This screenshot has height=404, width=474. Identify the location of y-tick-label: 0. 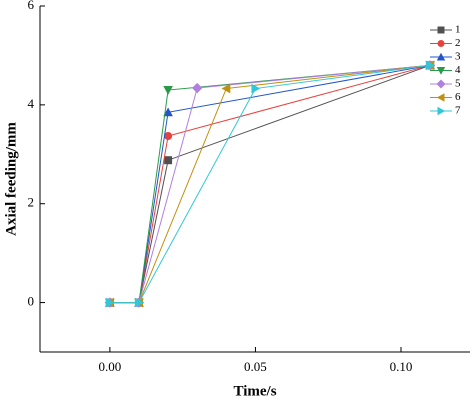
(31, 301).